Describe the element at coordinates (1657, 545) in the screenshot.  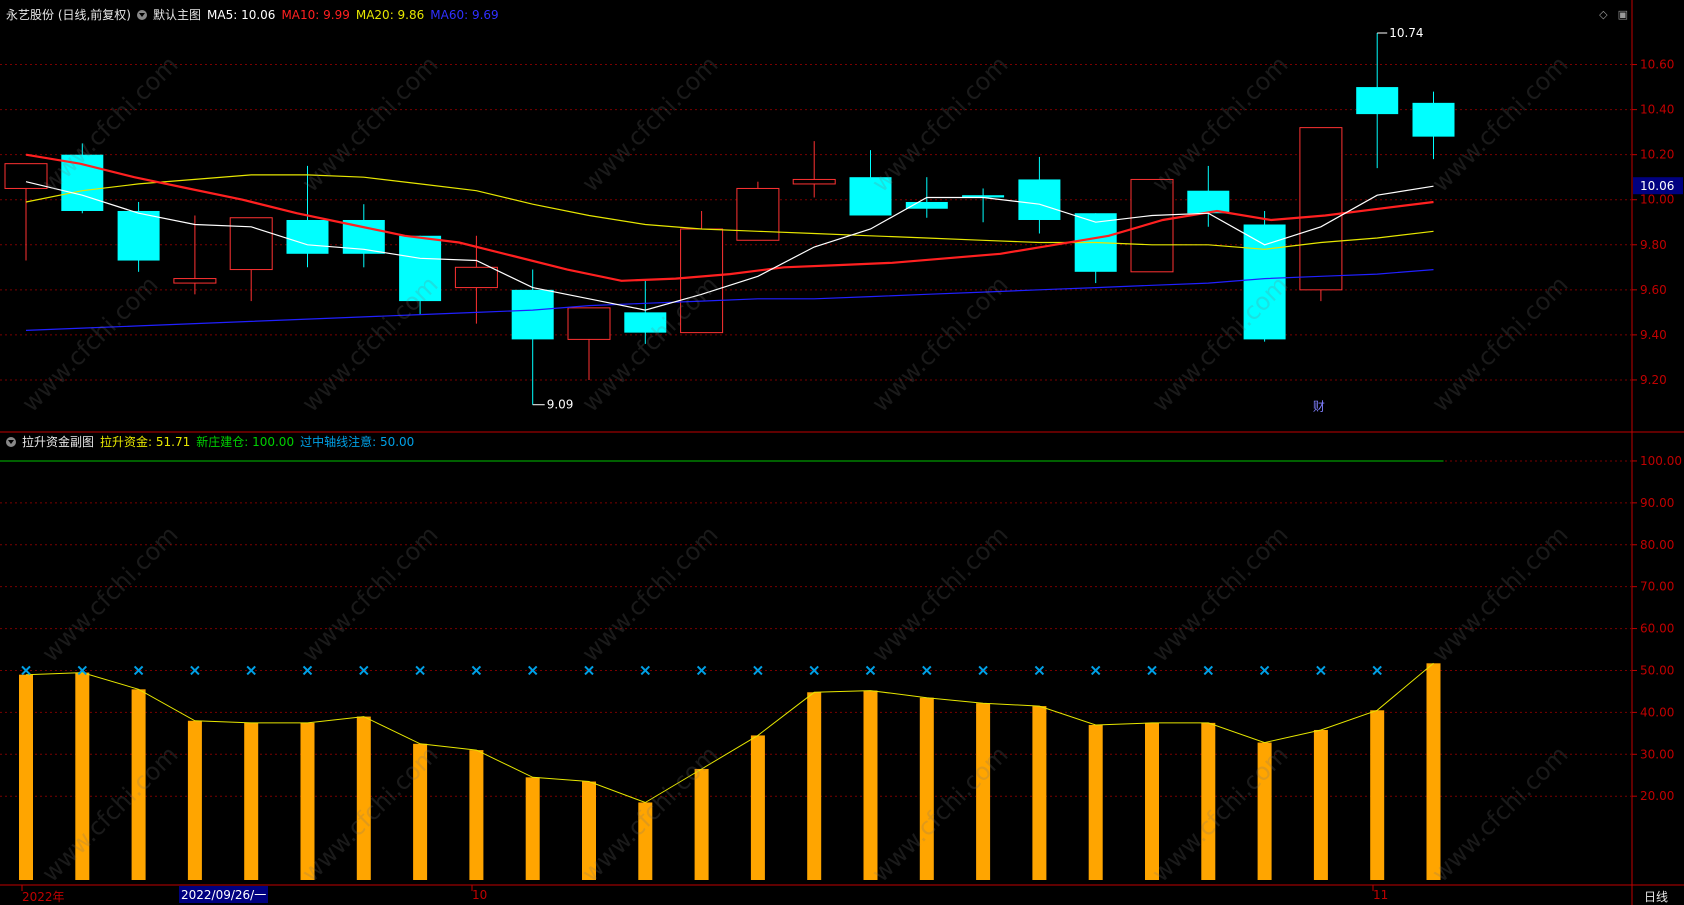
I see `sub-y-tick-label: 80.00` at that location.